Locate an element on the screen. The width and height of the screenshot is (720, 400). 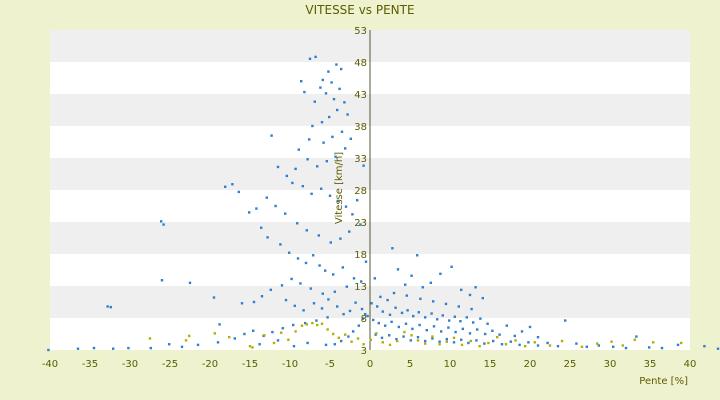
y-tick-label: 28 is located at coordinates (360, 191).